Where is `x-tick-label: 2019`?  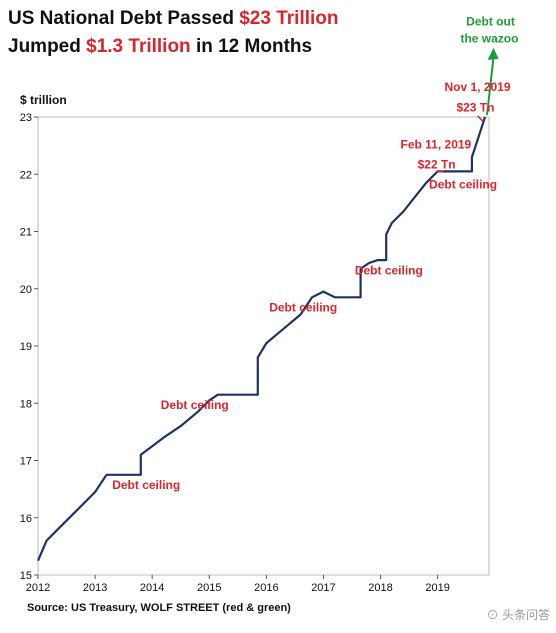
x-tick-label: 2019 is located at coordinates (437, 588).